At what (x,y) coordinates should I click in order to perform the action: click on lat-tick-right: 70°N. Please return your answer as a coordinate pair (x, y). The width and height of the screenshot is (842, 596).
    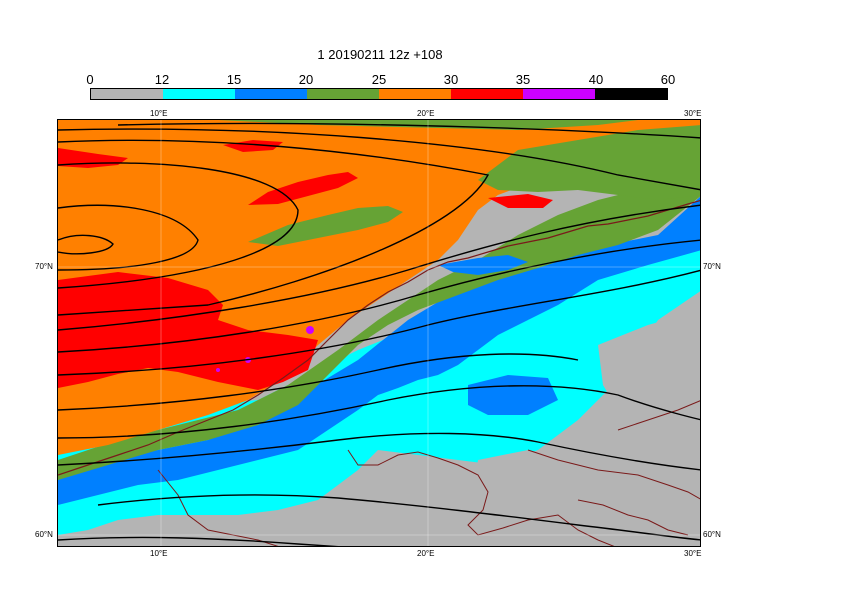
    Looking at the image, I should click on (712, 266).